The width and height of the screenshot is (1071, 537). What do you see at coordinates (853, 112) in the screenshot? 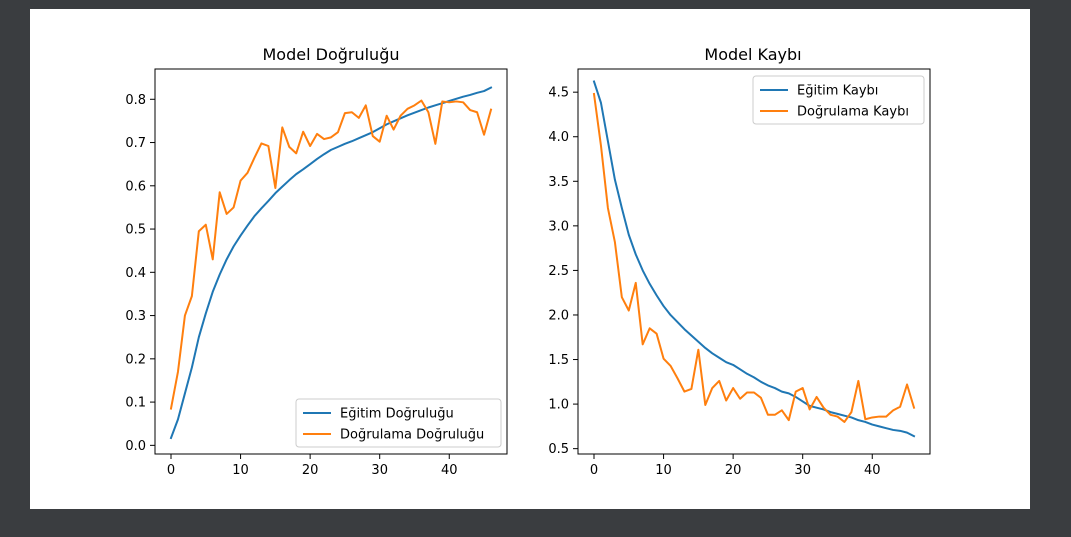
I see `legend-label: Doğrulama Kaybı` at bounding box center [853, 112].